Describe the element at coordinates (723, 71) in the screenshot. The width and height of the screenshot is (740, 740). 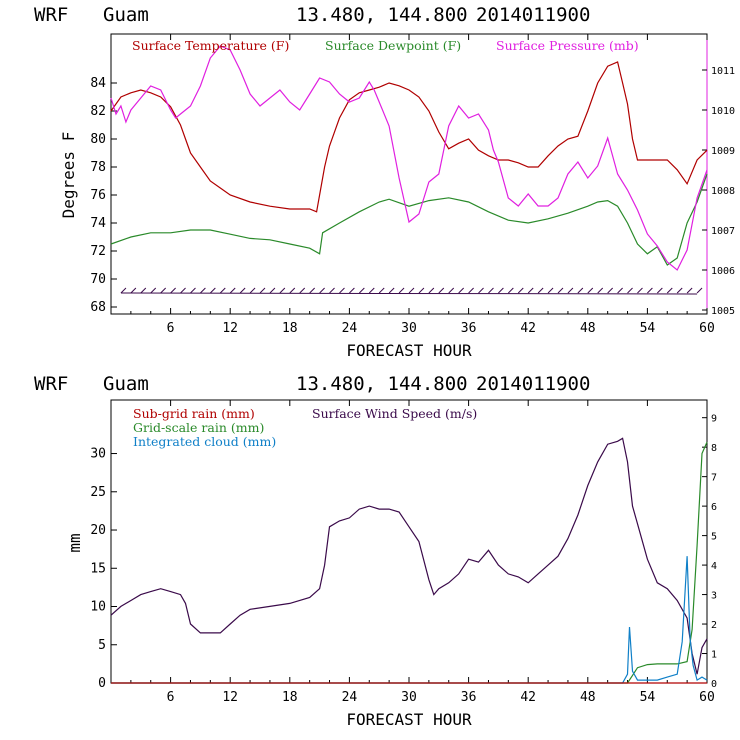
I see `y2-tick-label: 1011` at that location.